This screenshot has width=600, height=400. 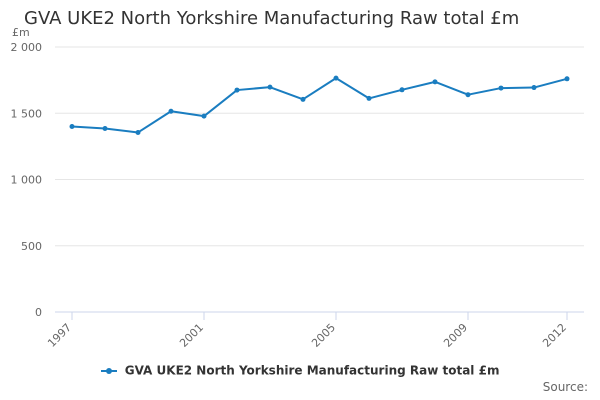 I want to click on legend-dot-marker, so click(x=108, y=370).